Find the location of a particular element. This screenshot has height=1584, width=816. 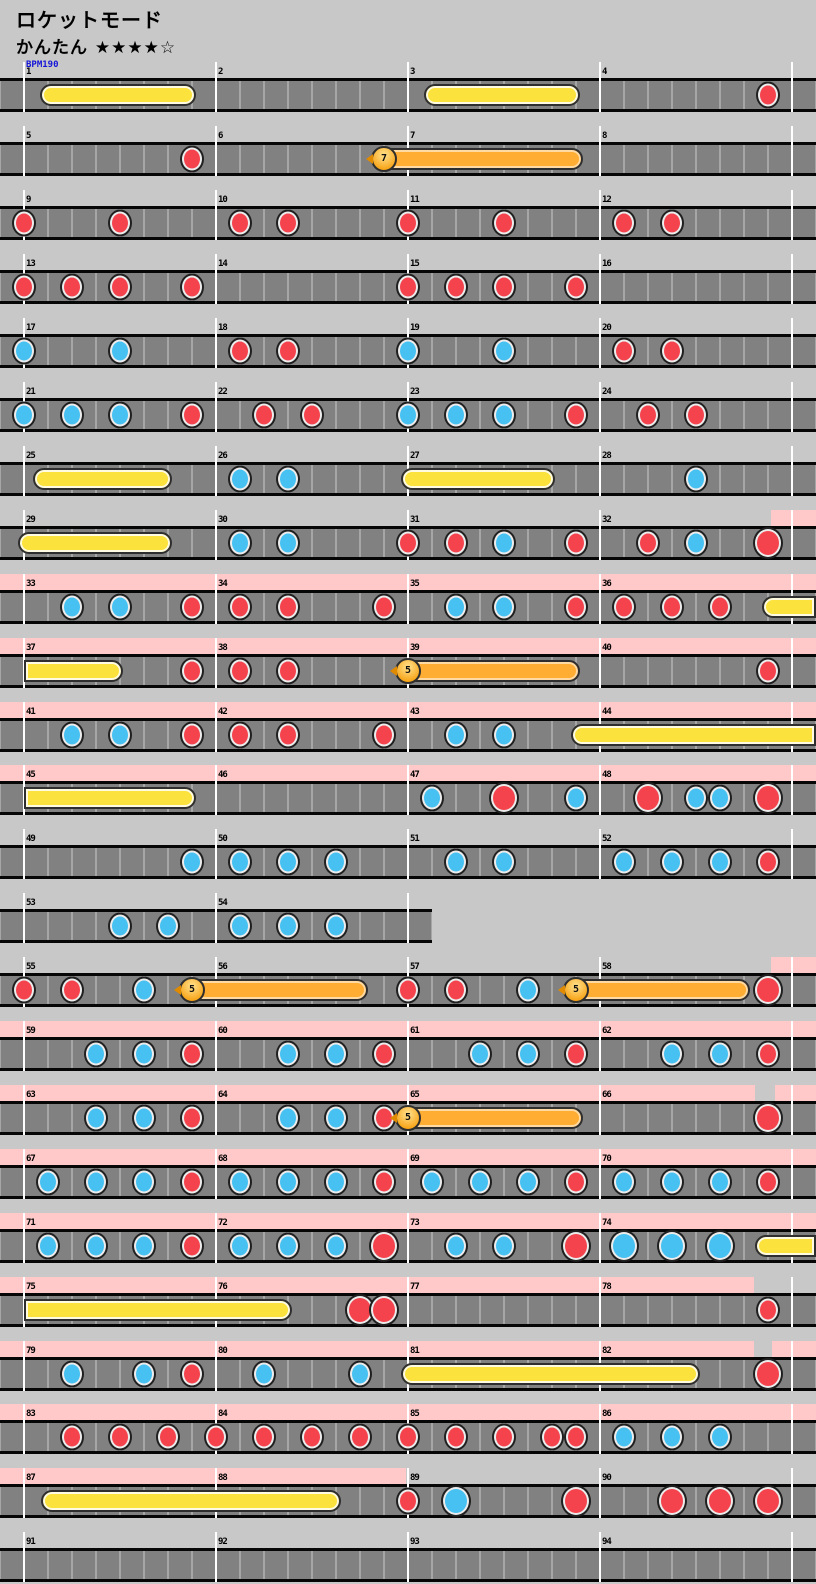

chart-row: 55 56 57 58 5 5 is located at coordinates (408, 982).